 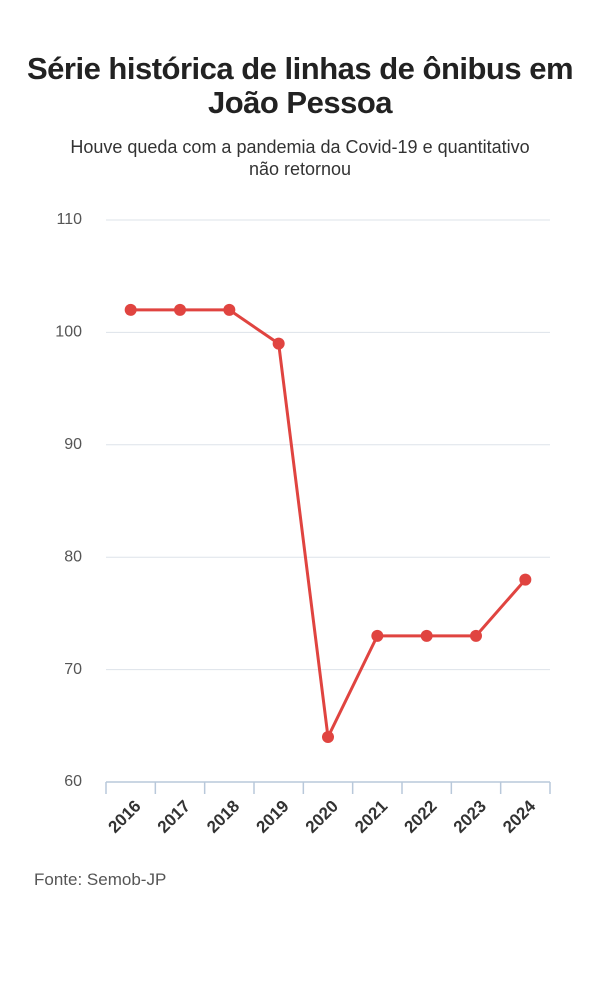 What do you see at coordinates (73, 556) in the screenshot?
I see `y-tick-label: 80` at bounding box center [73, 556].